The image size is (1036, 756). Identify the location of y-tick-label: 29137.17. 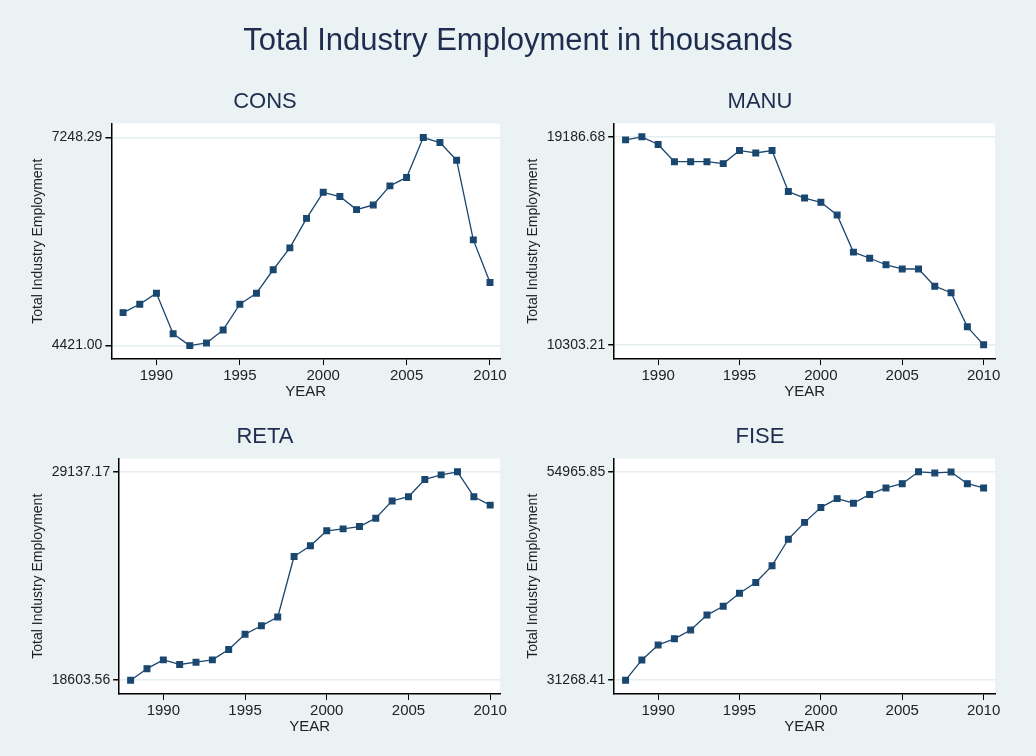
(81, 470).